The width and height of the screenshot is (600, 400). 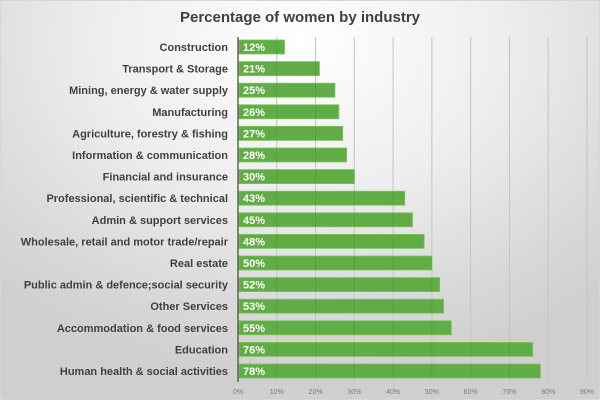 What do you see at coordinates (471, 392) in the screenshot?
I see `x-tick-label: 60%` at bounding box center [471, 392].